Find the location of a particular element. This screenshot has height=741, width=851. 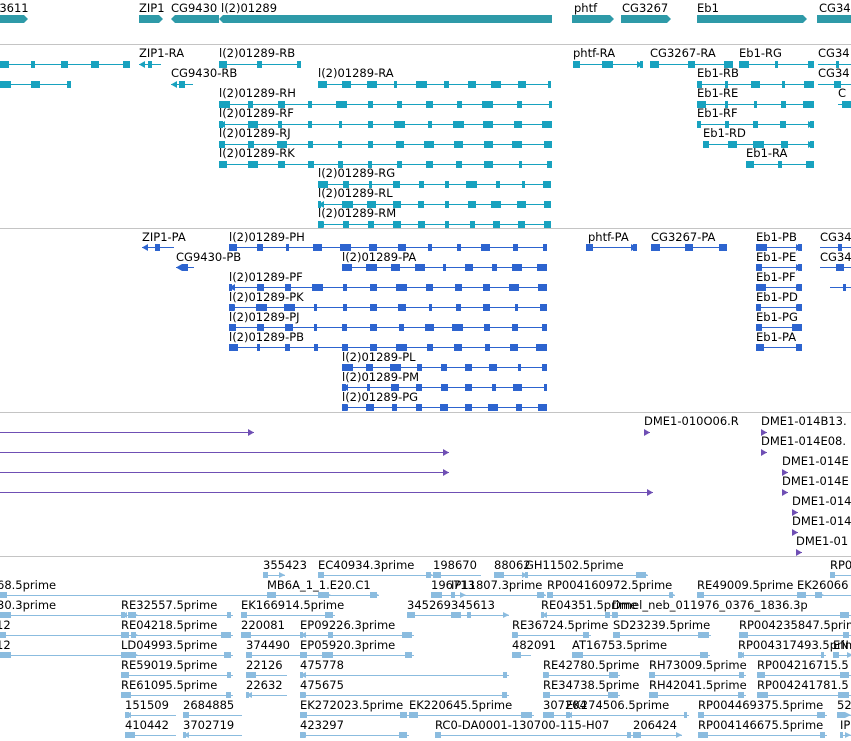

feature-label: 22632 is located at coordinates (264, 685).